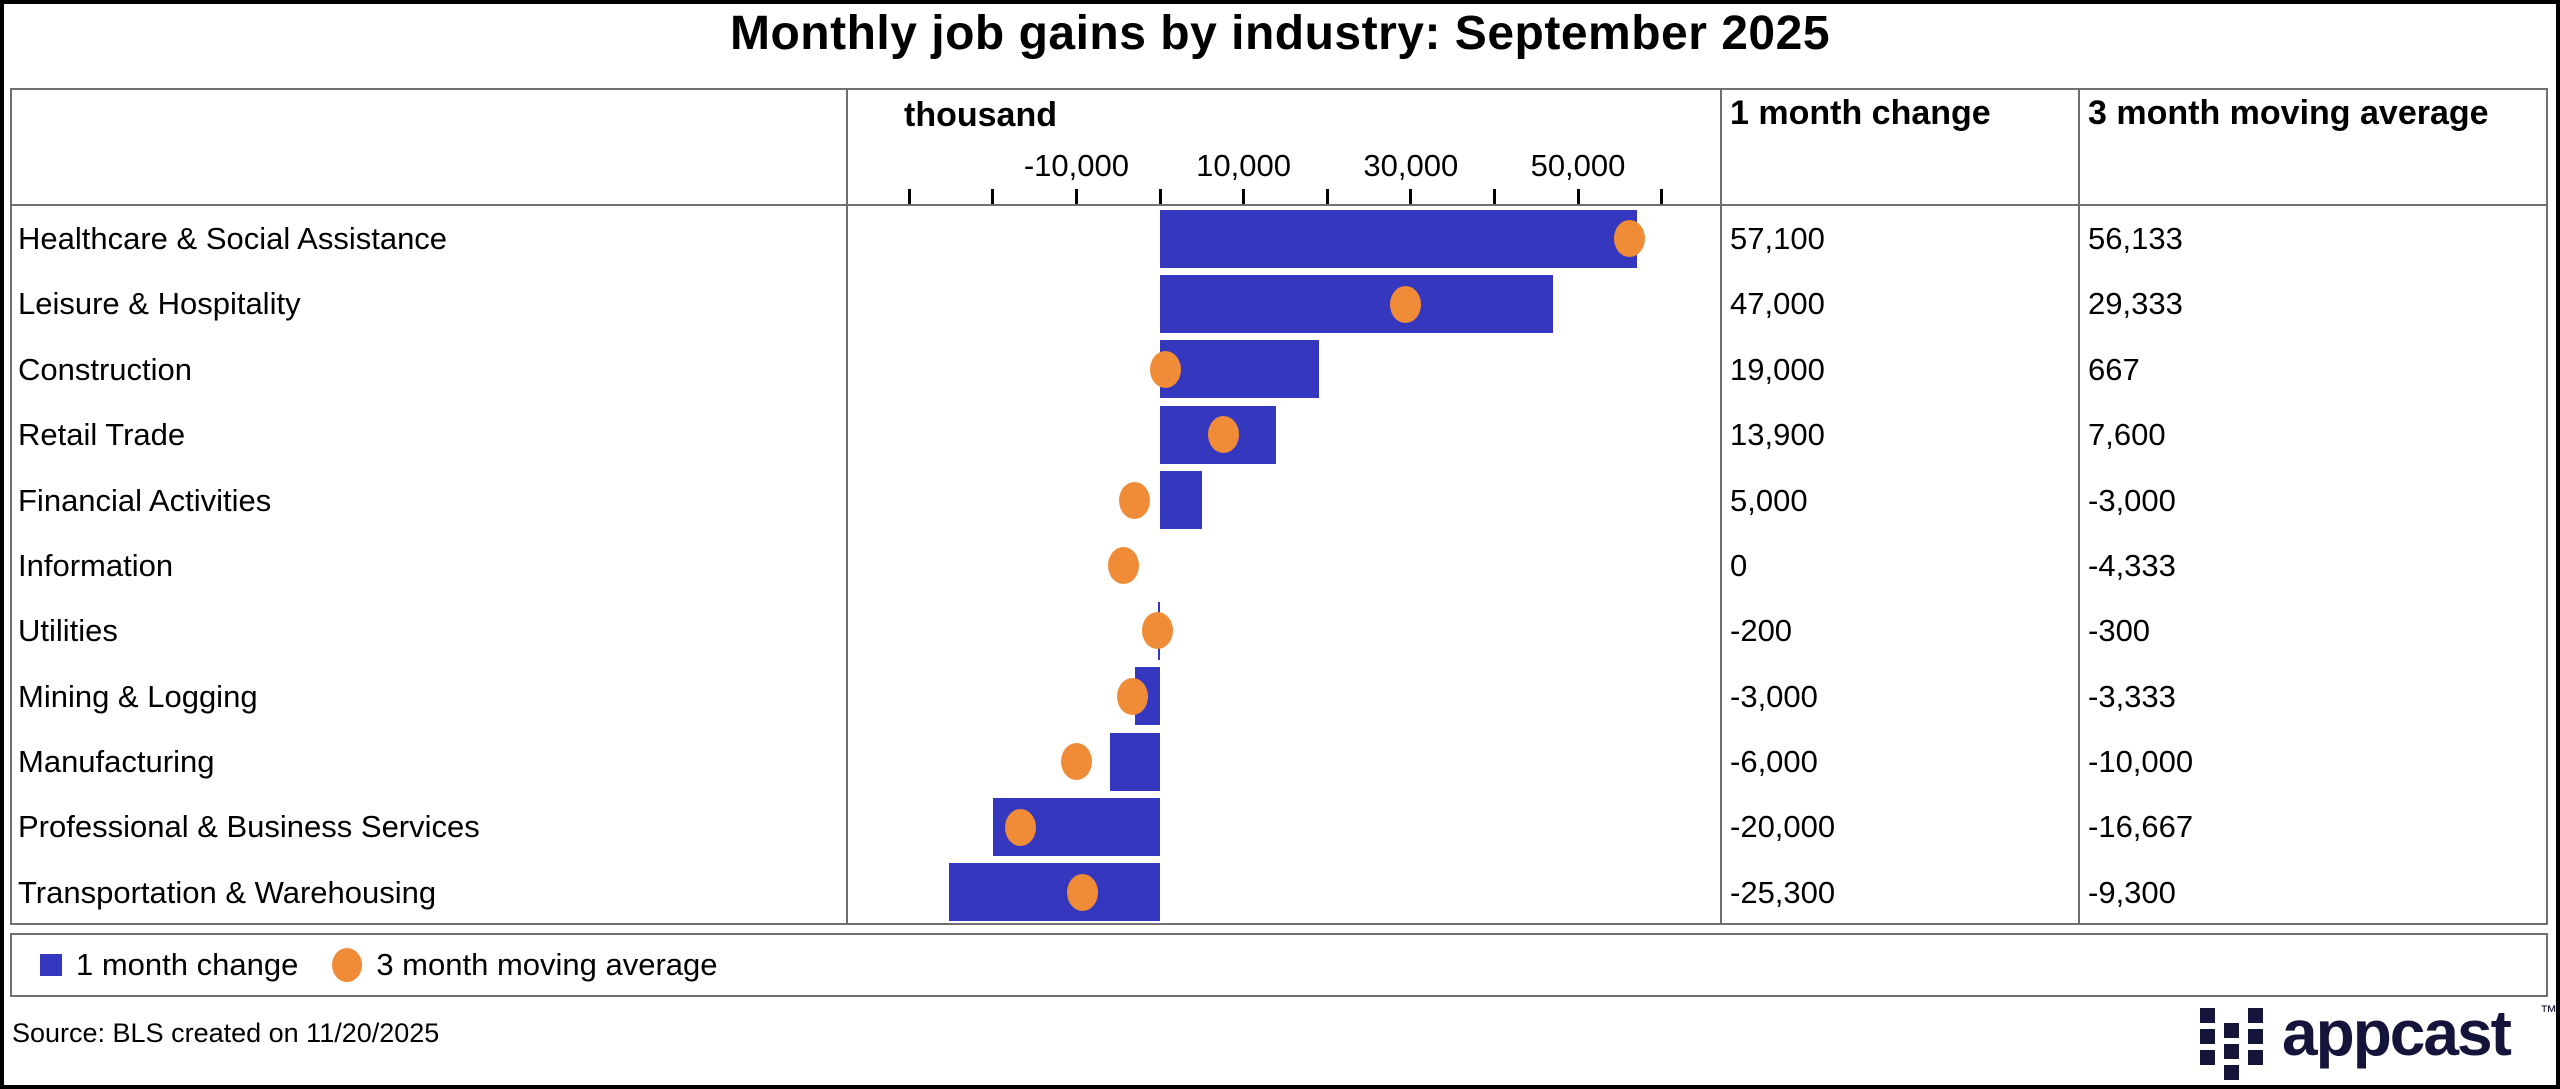  I want to click on value-3-month-avg: 667, so click(2114, 369).